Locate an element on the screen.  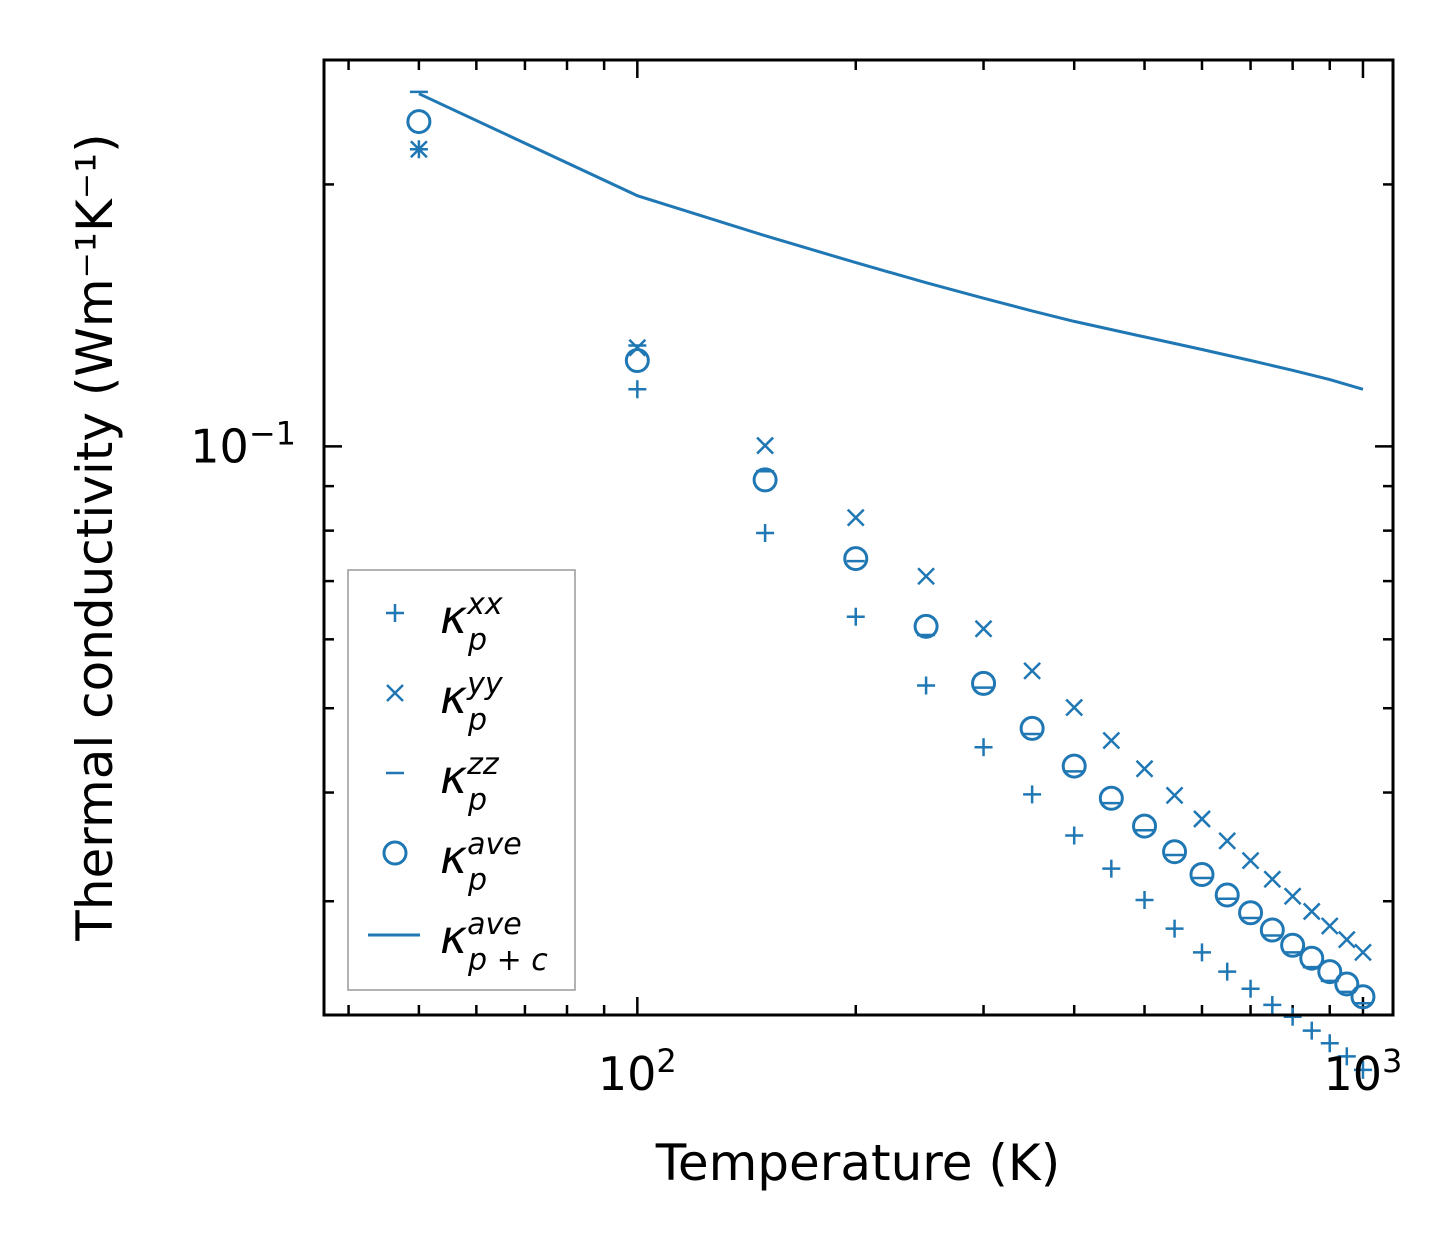
legend-label: κxx p is located at coordinates (471, 622).